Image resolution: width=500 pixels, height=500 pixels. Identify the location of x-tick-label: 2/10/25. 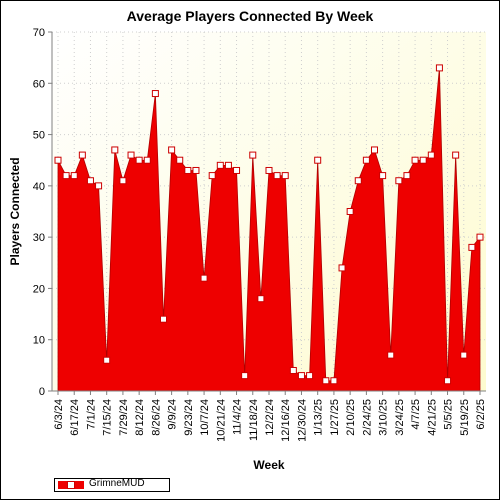
(351, 417).